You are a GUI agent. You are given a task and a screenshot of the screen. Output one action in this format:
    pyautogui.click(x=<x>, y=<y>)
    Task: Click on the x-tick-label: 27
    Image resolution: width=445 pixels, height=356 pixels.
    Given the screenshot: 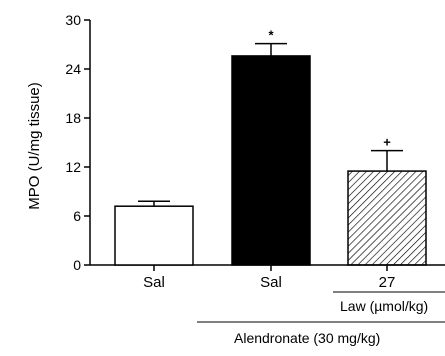 What is the action you would take?
    pyautogui.click(x=387, y=282)
    